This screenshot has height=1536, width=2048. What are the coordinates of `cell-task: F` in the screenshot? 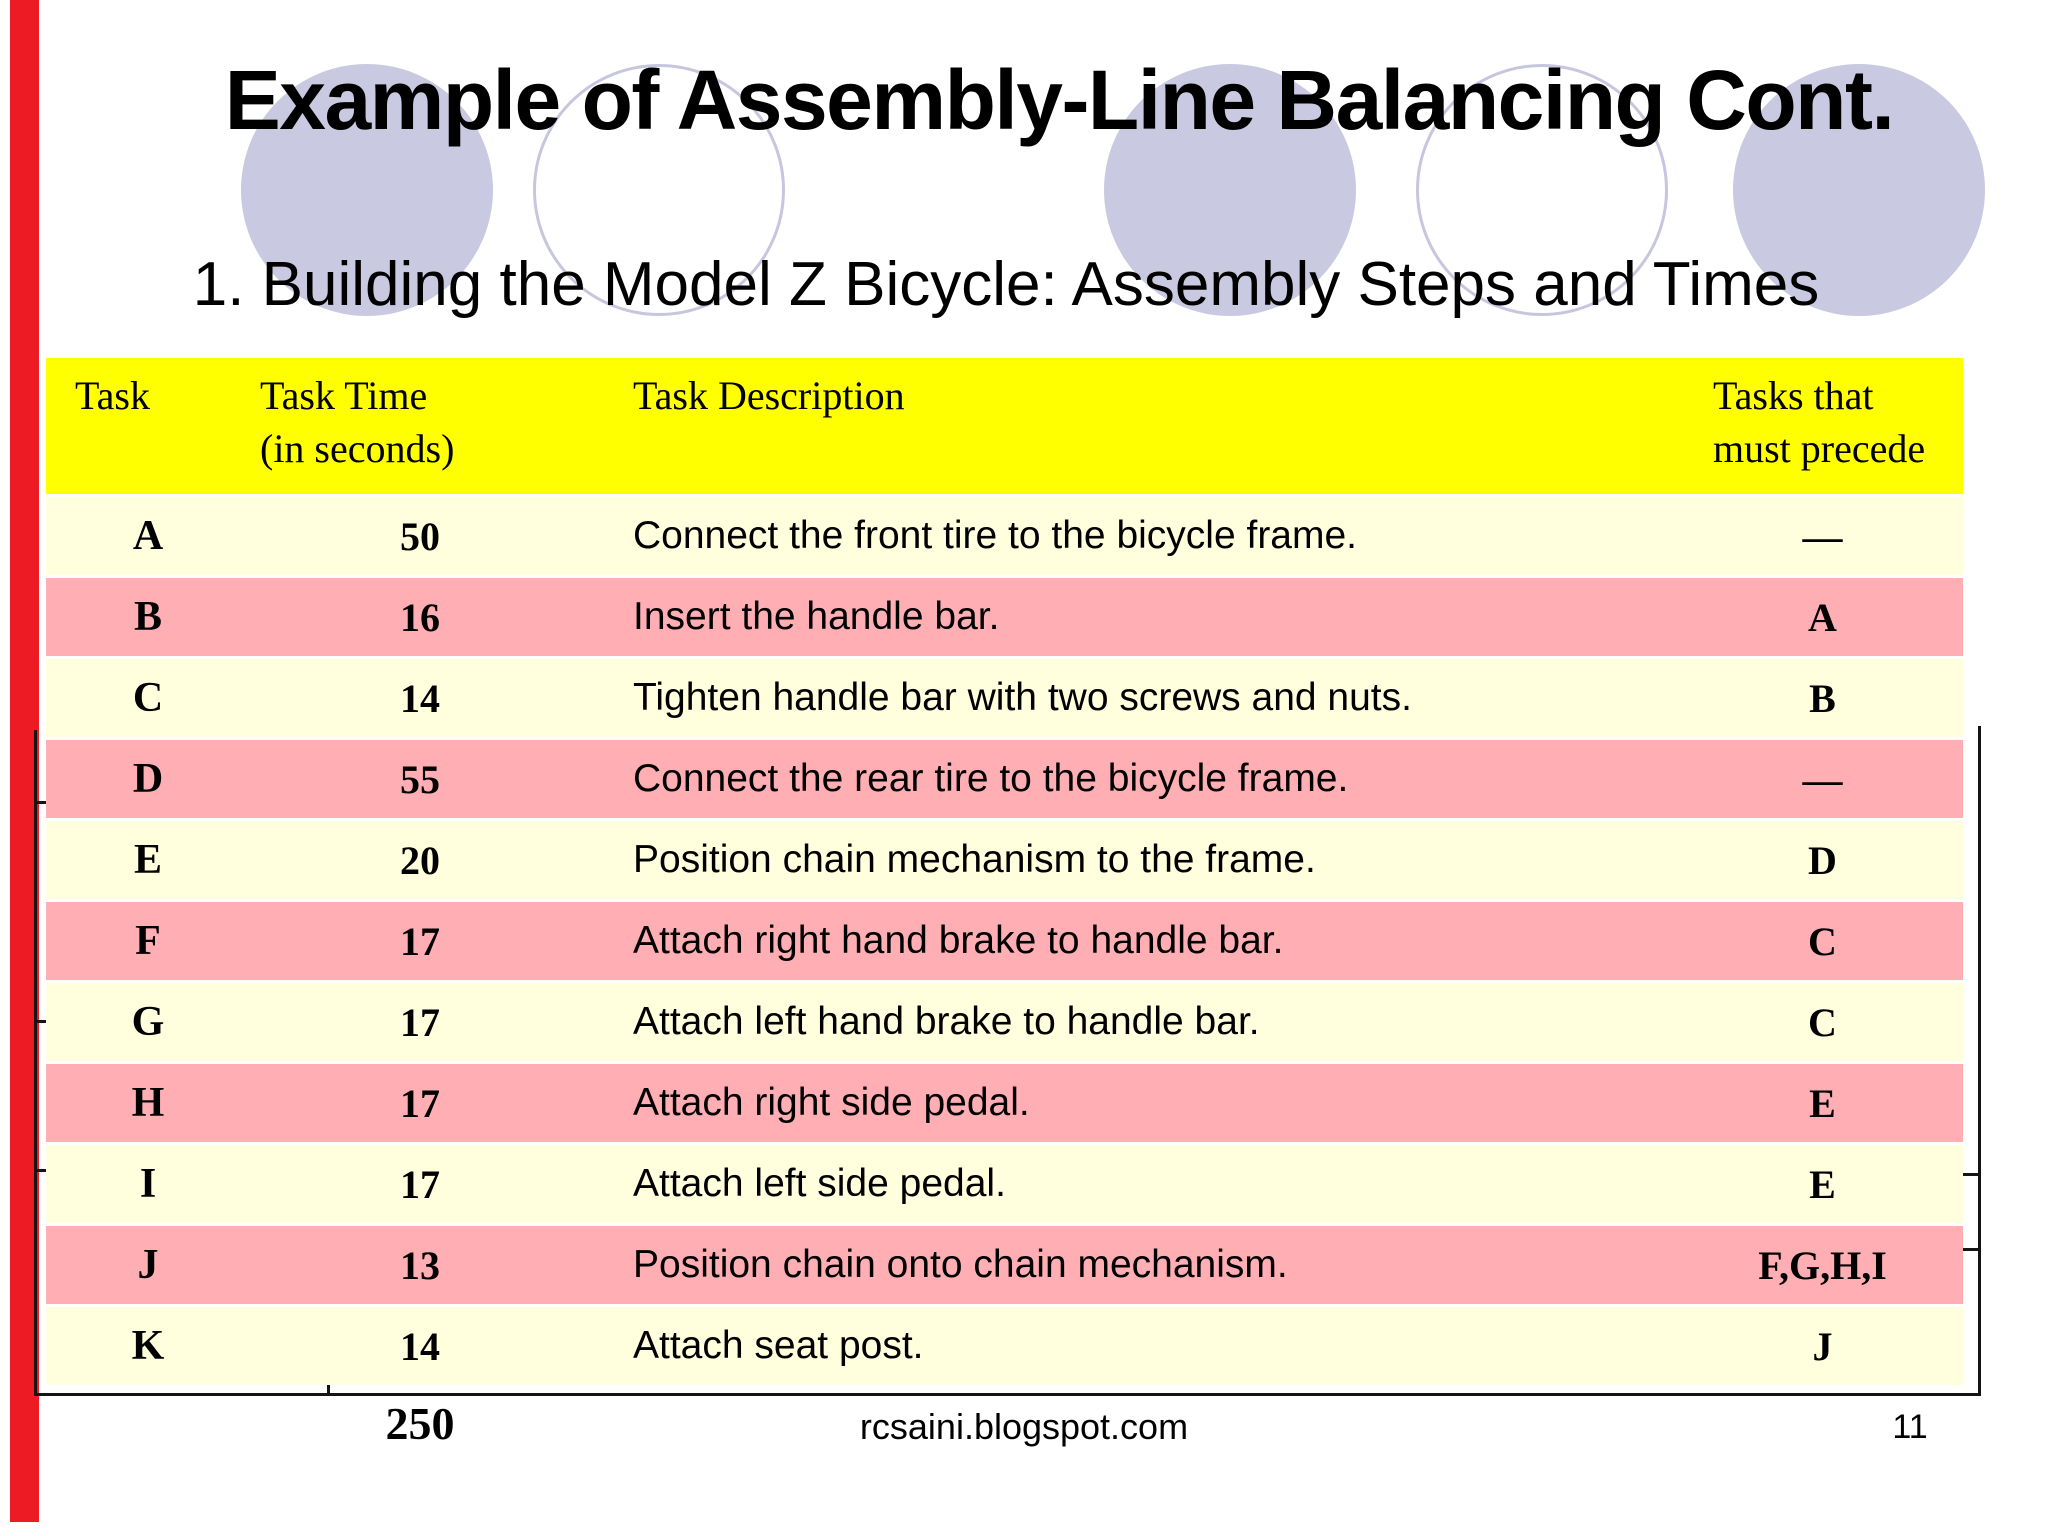 It's located at (148, 941).